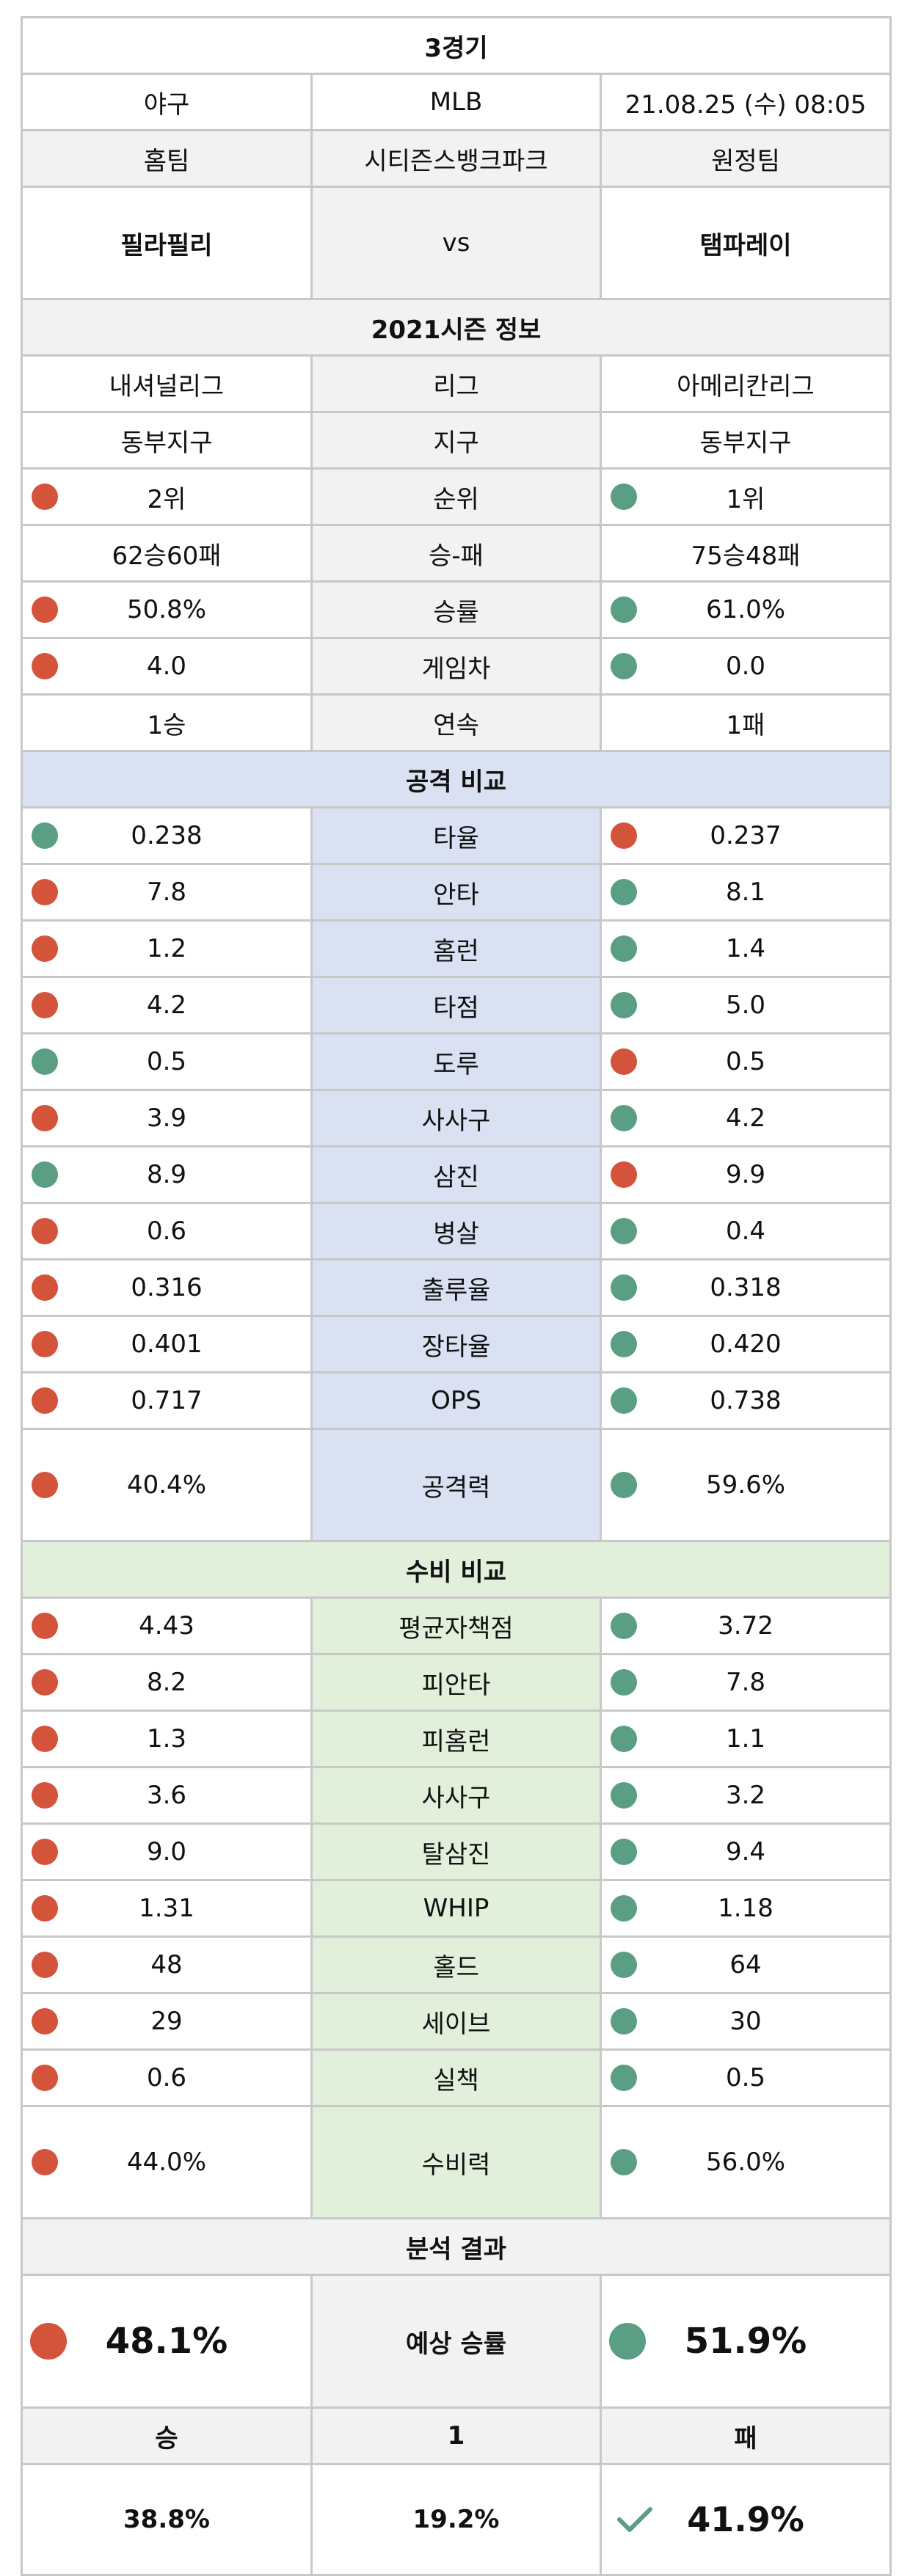 Image resolution: width=910 pixels, height=2576 pixels. I want to click on home-stat-cell: 4.2, so click(167, 1006).